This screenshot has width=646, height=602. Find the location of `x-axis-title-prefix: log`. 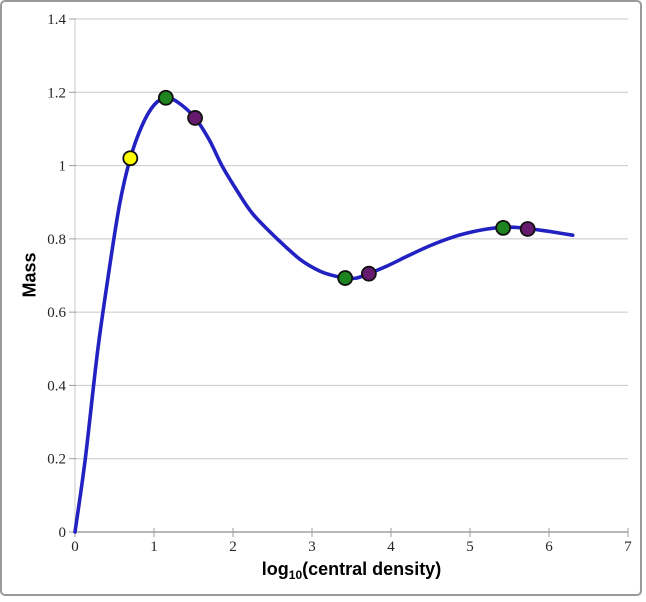

x-axis-title-prefix: log is located at coordinates (275, 569).